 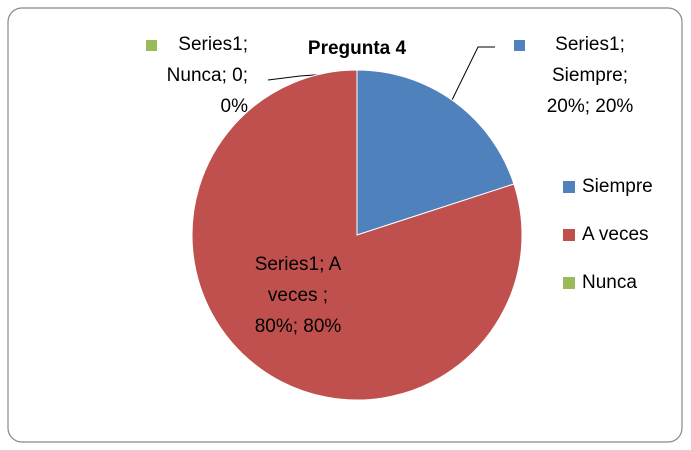 What do you see at coordinates (615, 234) in the screenshot?
I see `legend-label: A veces` at bounding box center [615, 234].